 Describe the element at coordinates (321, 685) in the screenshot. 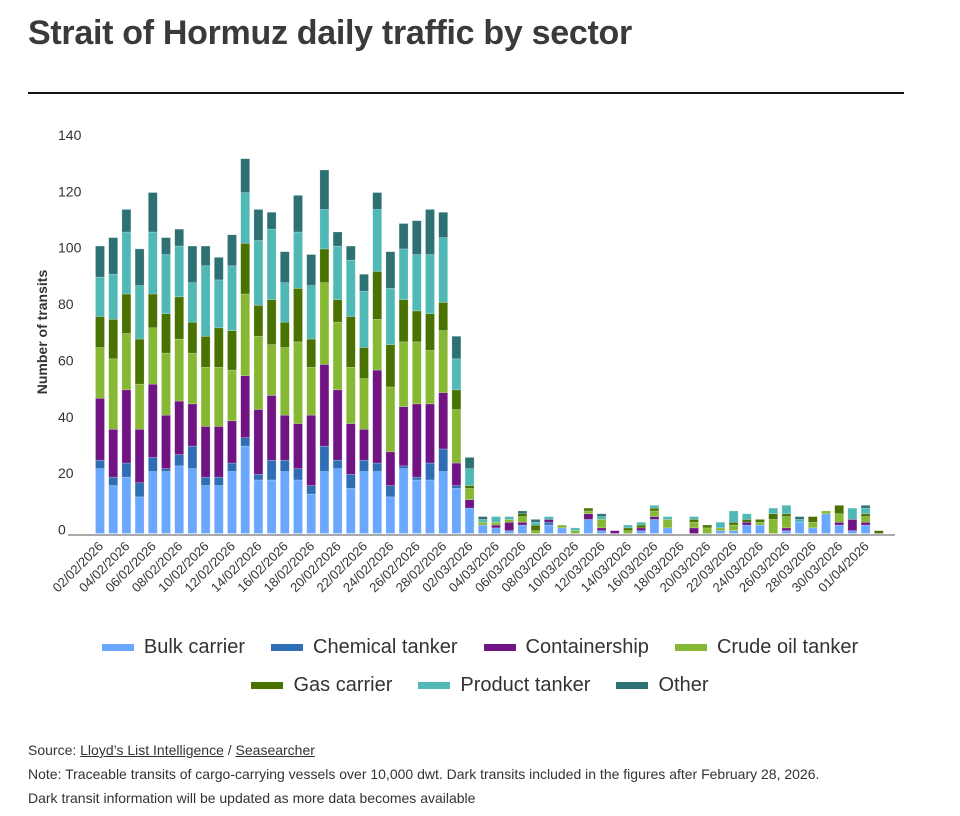

I see `legend-item-gas-carrier: Gas carrier` at that location.